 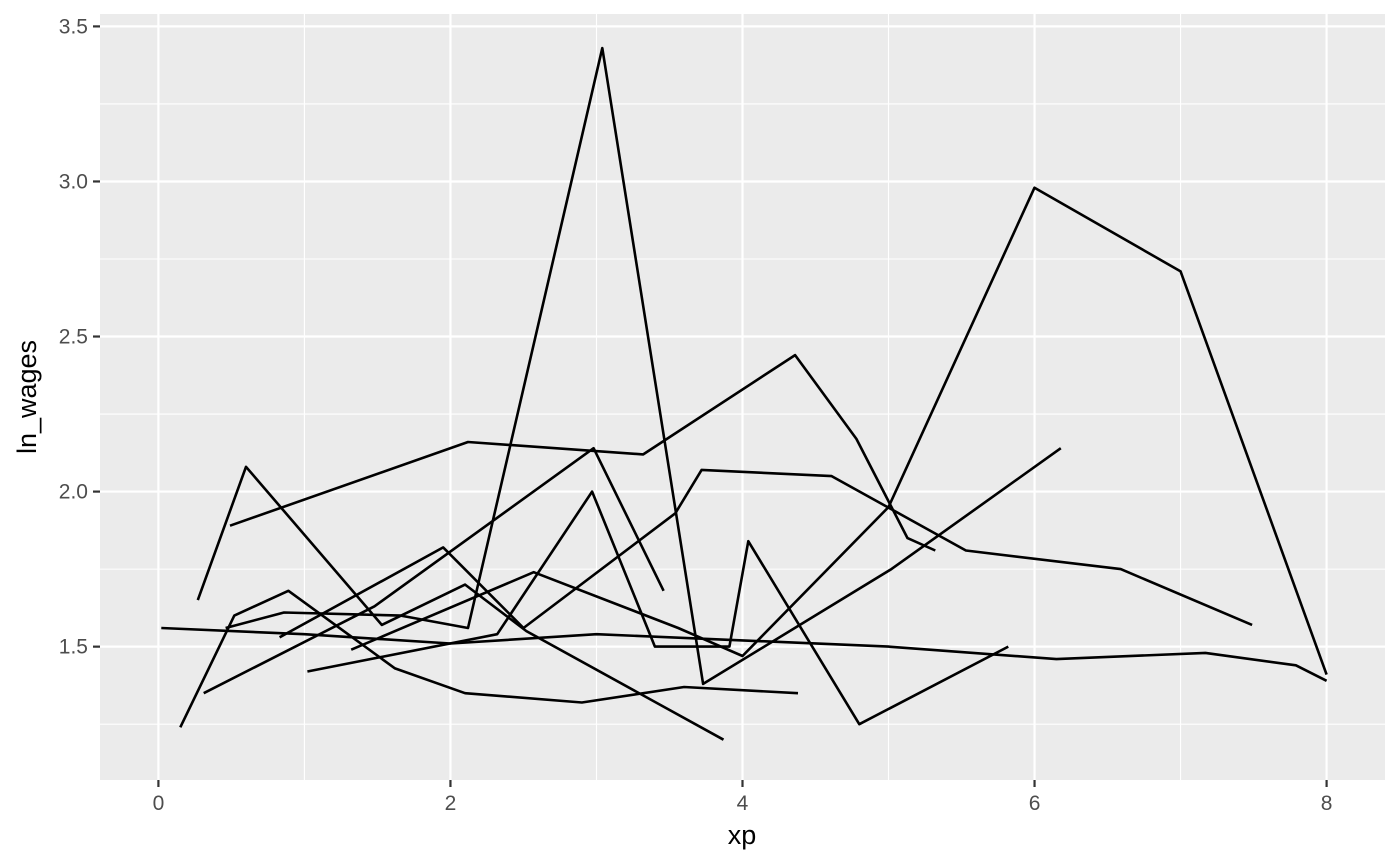 I want to click on x-tick-label: 0, so click(x=159, y=803).